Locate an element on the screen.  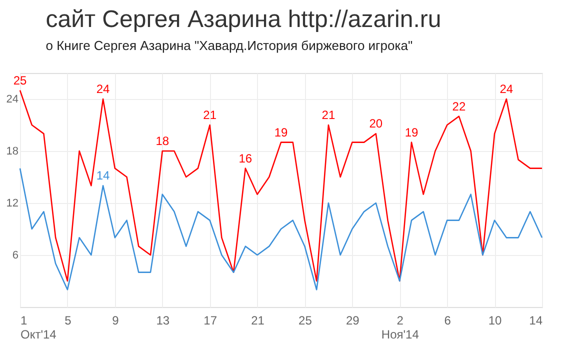
data-label: 18 is located at coordinates (163, 141).